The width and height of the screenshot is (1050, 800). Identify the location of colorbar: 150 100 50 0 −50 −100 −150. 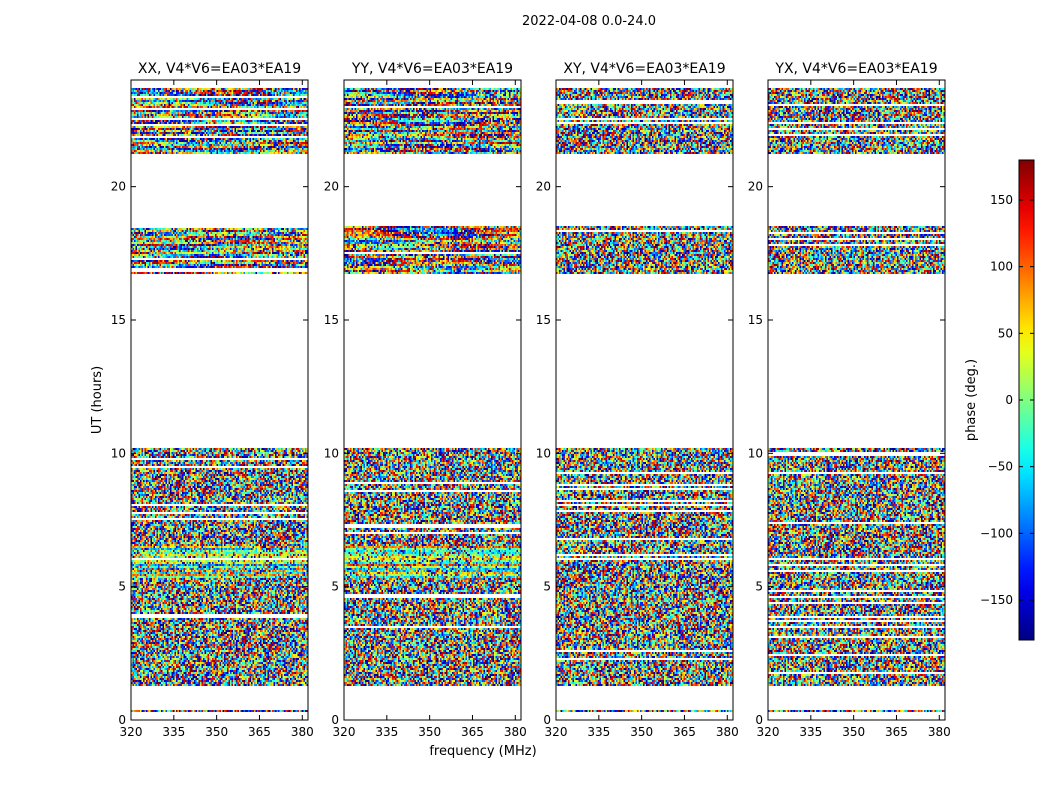
(1007, 400).